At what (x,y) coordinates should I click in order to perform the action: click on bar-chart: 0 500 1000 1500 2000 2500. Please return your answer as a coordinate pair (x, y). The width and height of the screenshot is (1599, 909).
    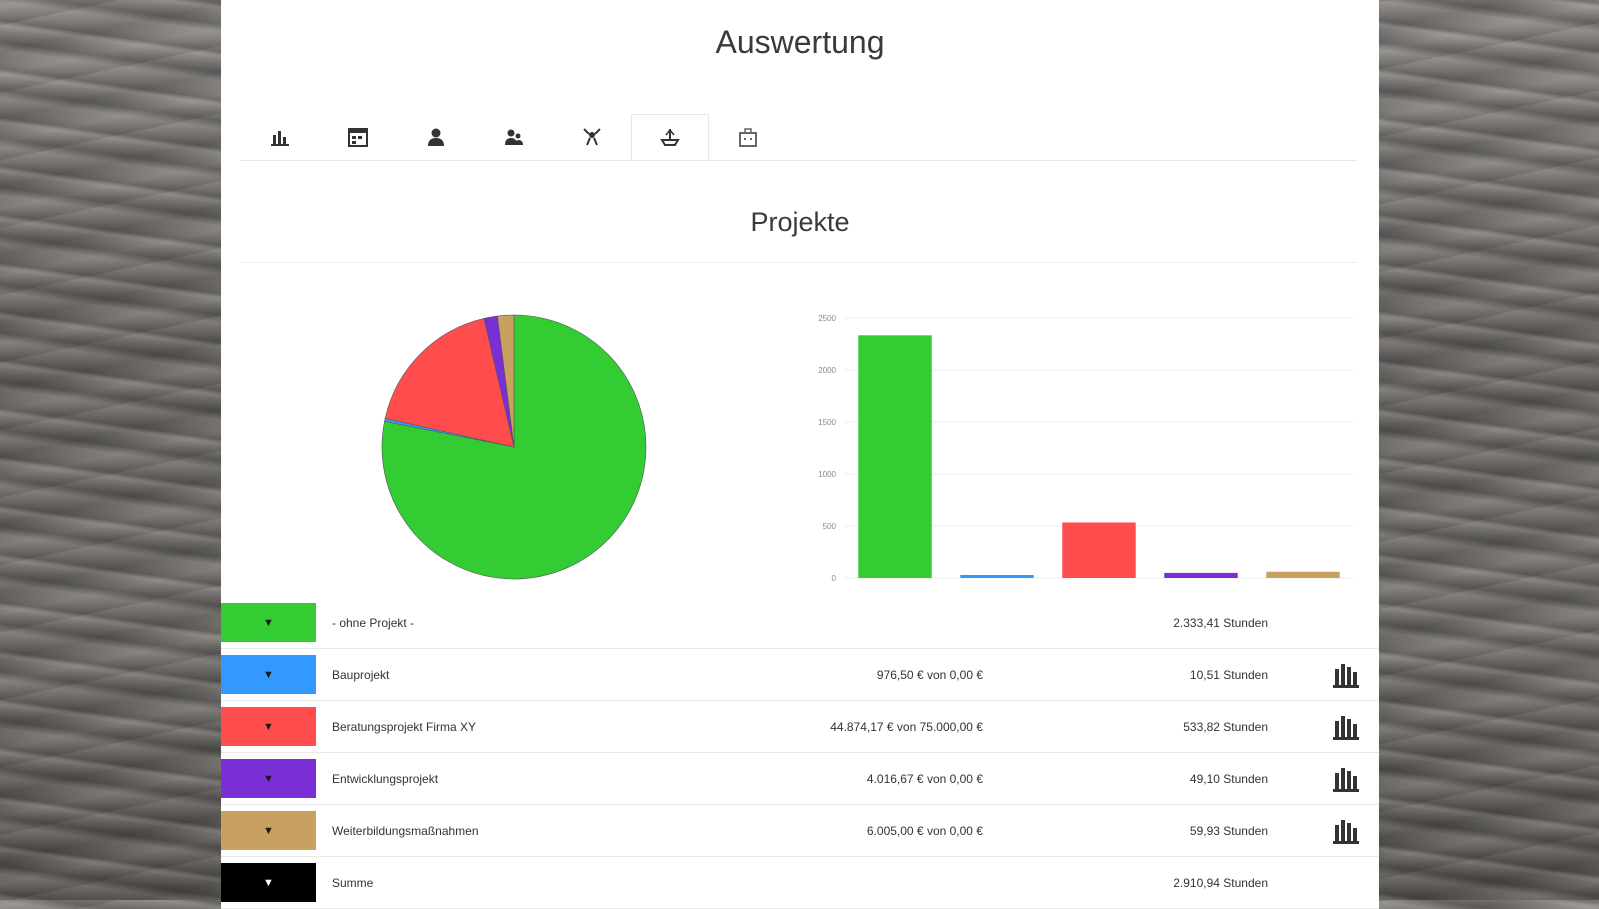
    Looking at the image, I should click on (1086, 448).